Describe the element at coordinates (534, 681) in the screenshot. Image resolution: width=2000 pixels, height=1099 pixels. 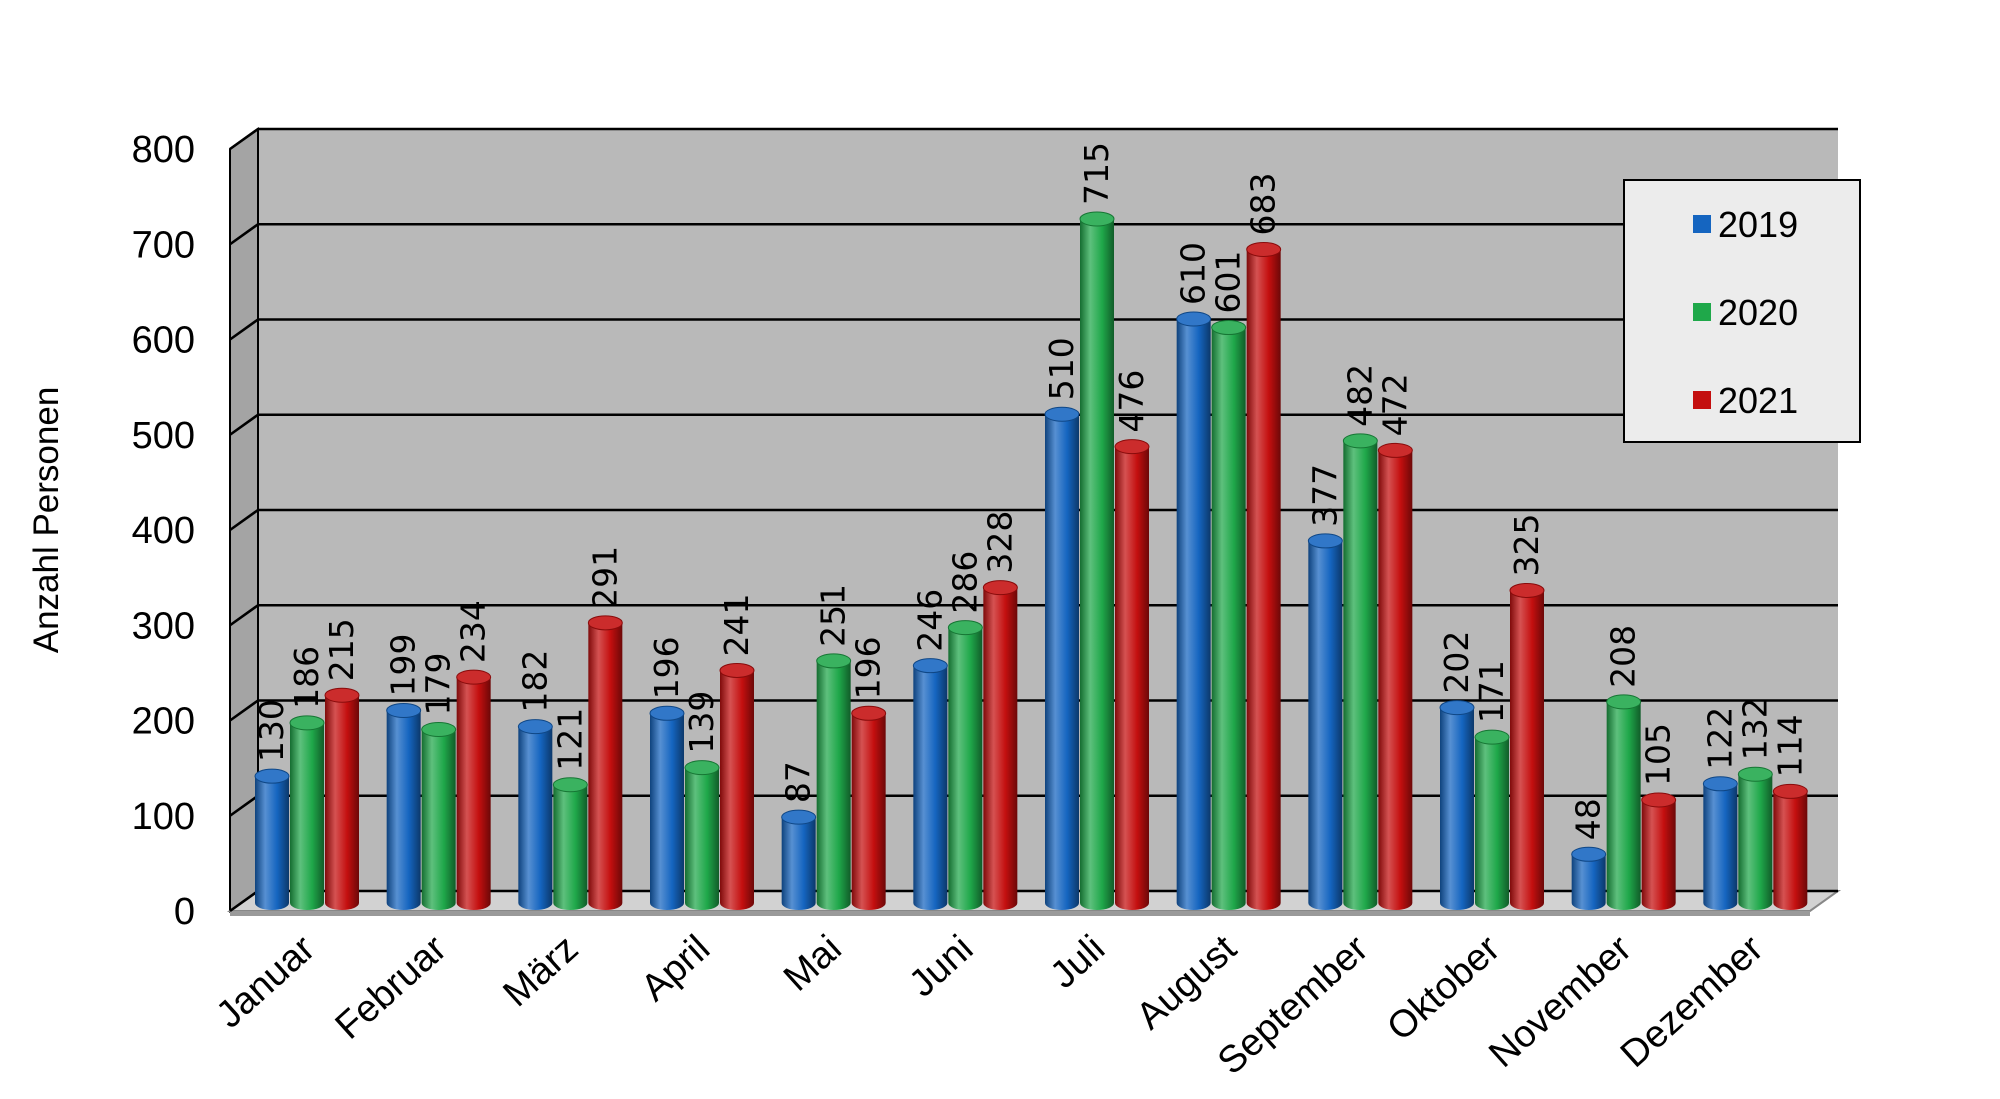
I see `data-label: 182` at that location.